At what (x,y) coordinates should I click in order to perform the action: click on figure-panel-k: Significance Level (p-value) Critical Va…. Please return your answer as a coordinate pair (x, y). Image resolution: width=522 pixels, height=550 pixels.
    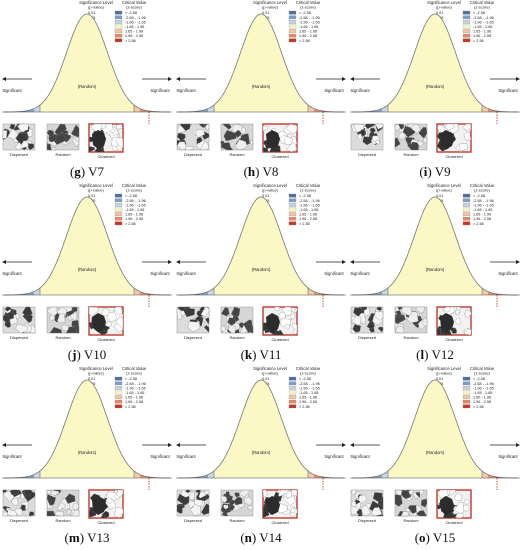
    Looking at the image, I should click on (261, 274).